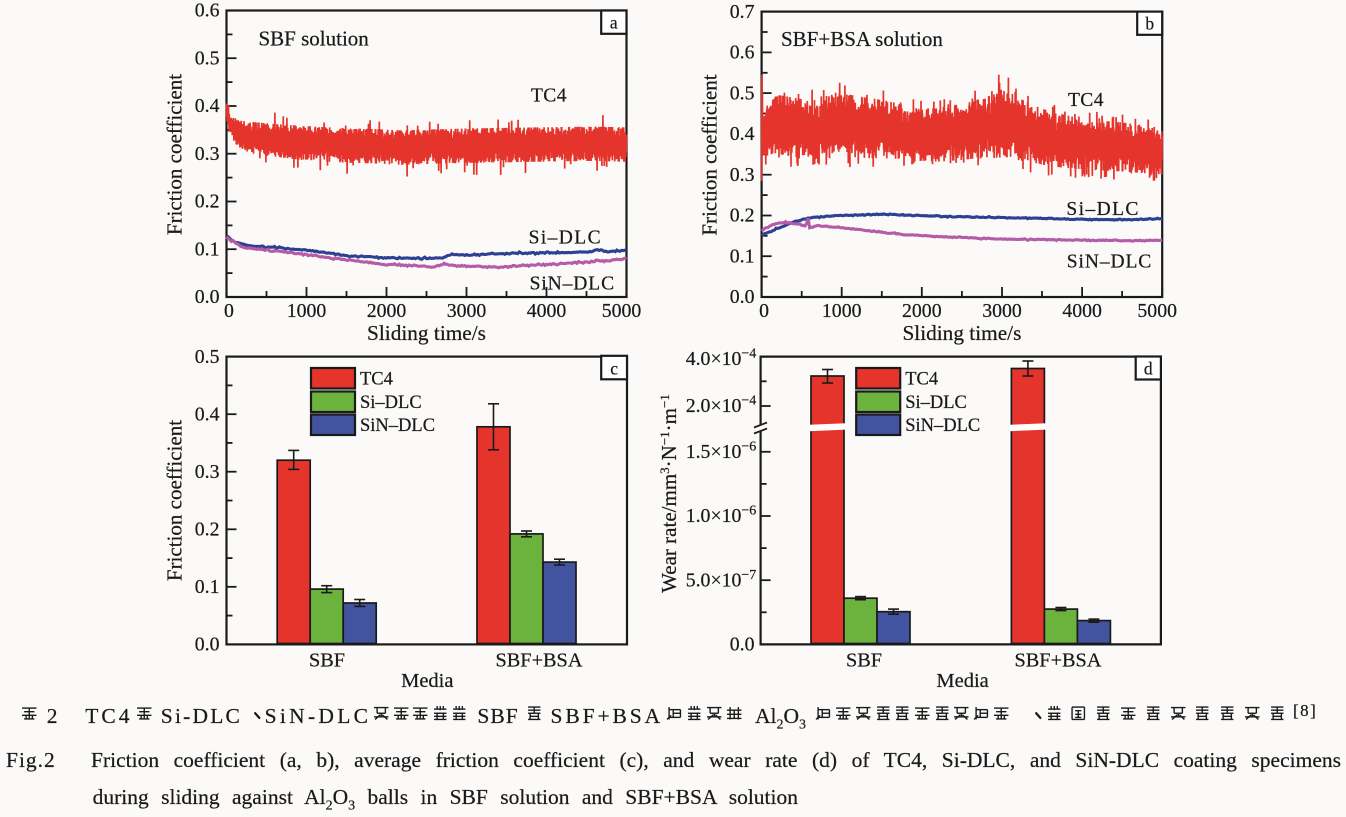 The height and width of the screenshot is (817, 1346). What do you see at coordinates (1149, 24) in the screenshot?
I see `svg-text: b` at bounding box center [1149, 24].